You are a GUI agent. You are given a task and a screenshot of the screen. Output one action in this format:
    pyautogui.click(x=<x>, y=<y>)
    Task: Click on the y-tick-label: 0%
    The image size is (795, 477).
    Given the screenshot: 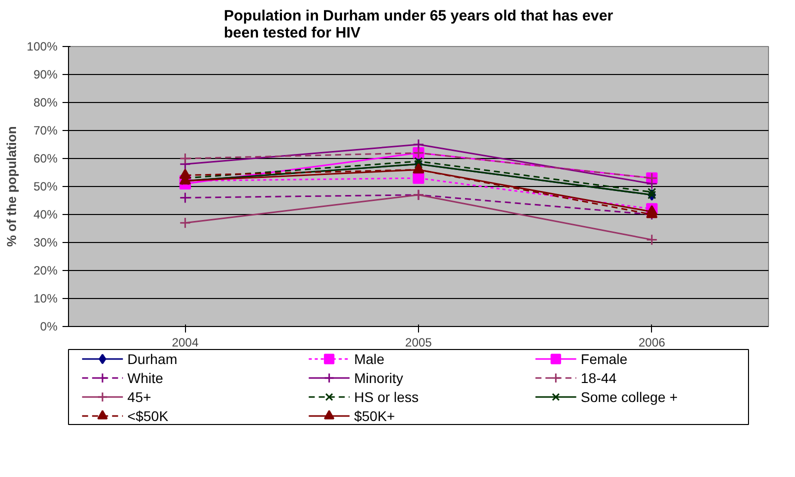 What is the action you would take?
    pyautogui.click(x=49, y=327)
    